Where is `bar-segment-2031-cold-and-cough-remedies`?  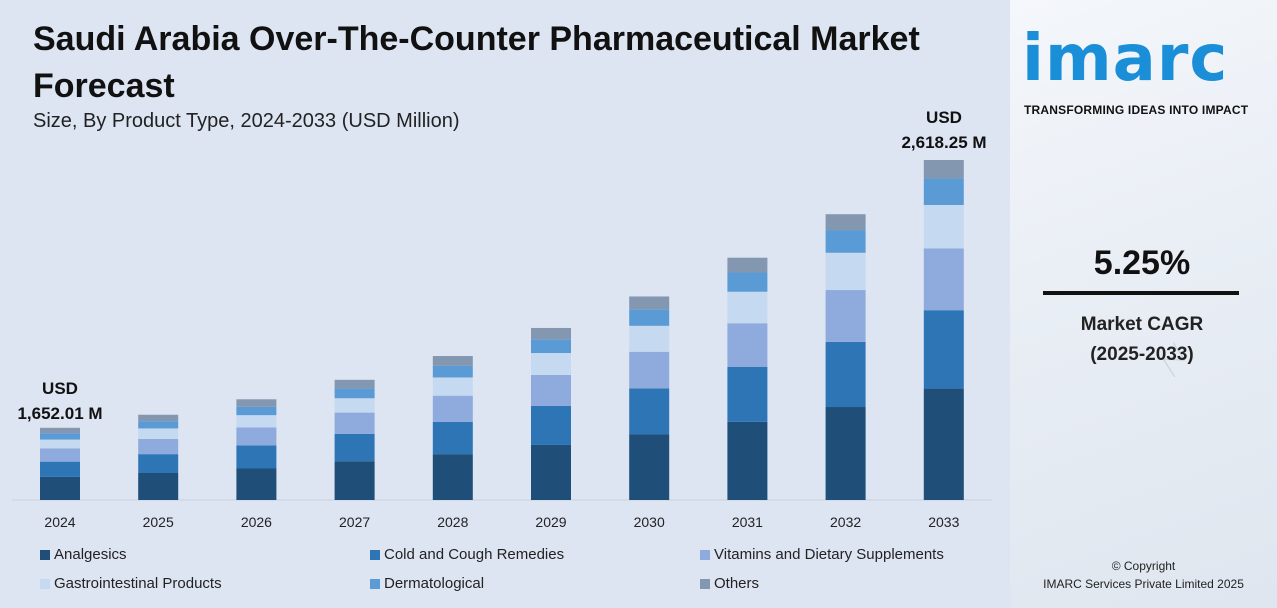 bar-segment-2031-cold-and-cough-remedies is located at coordinates (747, 394).